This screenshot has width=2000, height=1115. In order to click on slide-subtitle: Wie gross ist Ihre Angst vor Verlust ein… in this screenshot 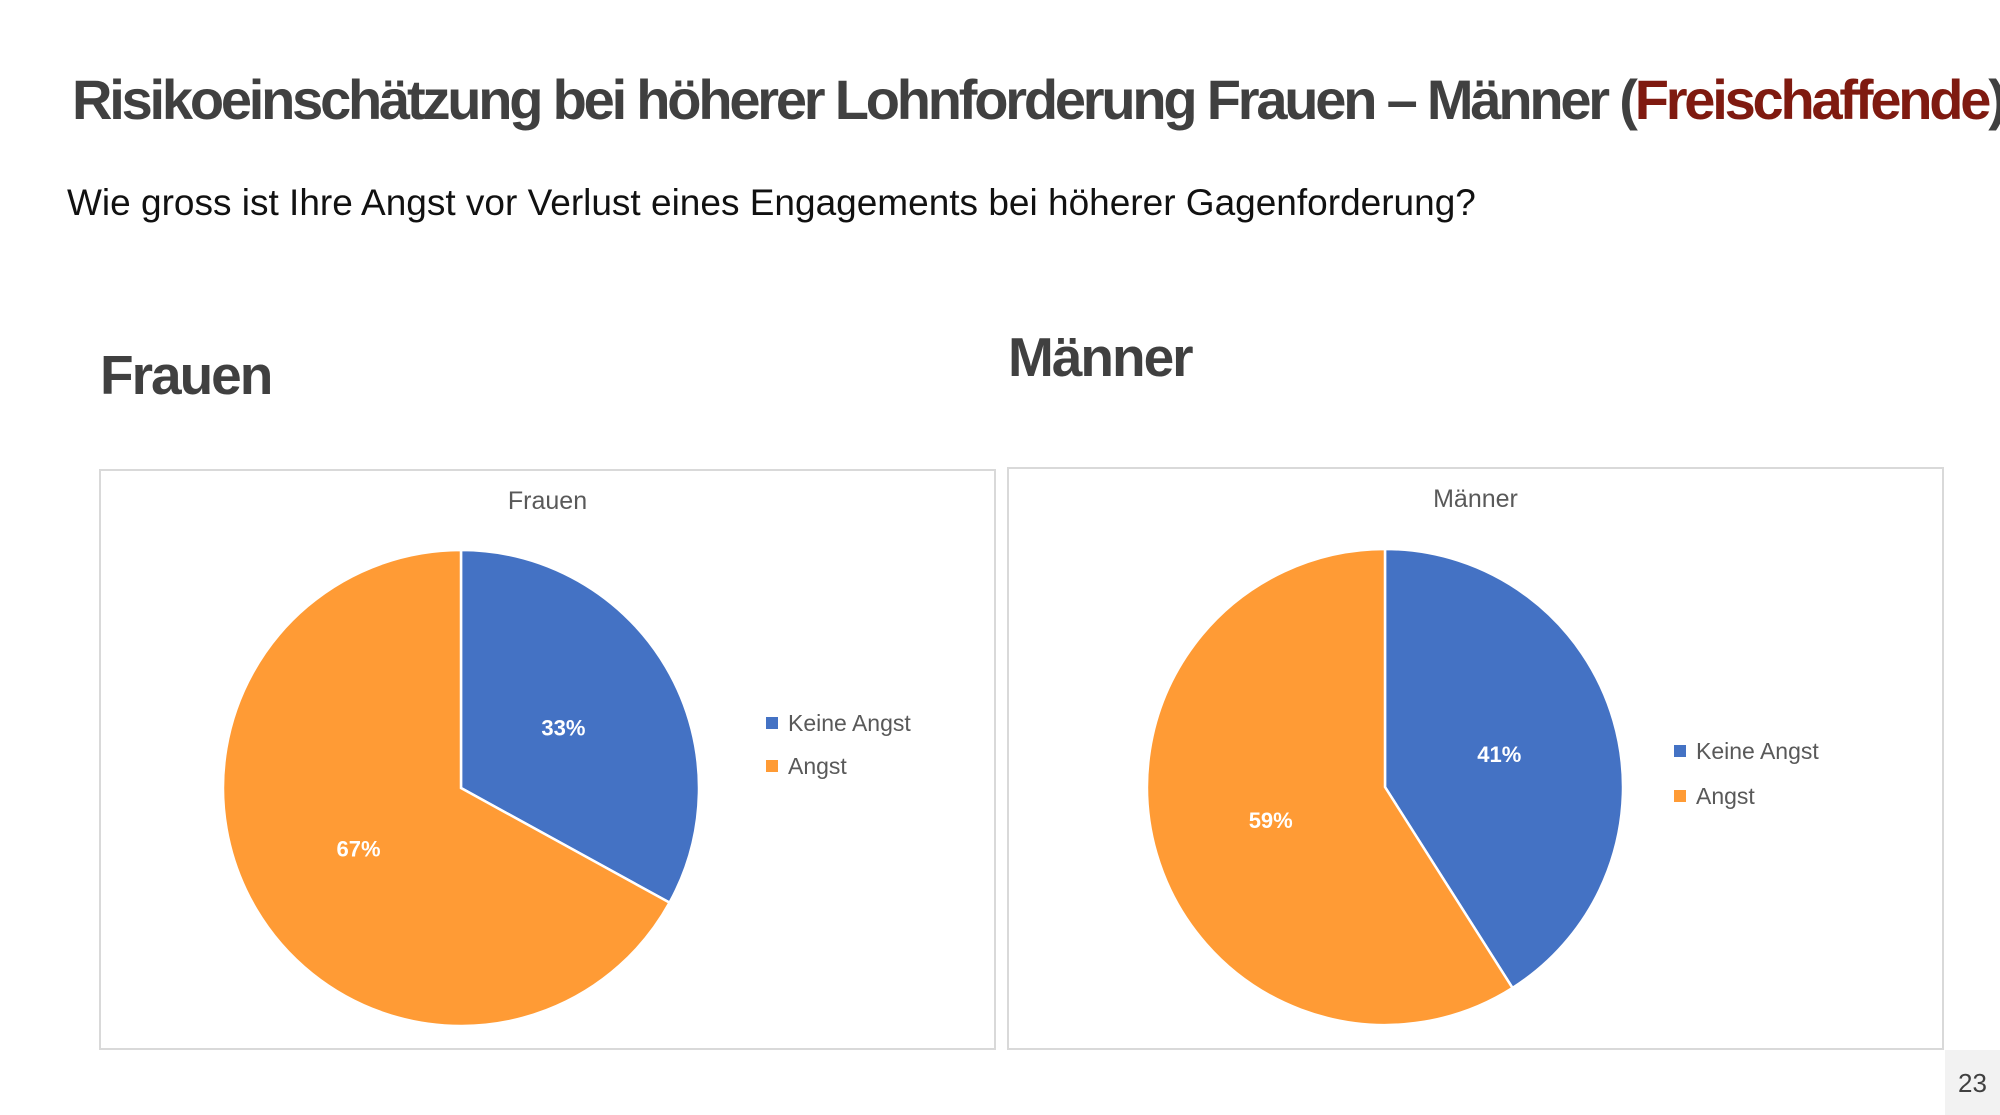, I will do `click(771, 202)`.